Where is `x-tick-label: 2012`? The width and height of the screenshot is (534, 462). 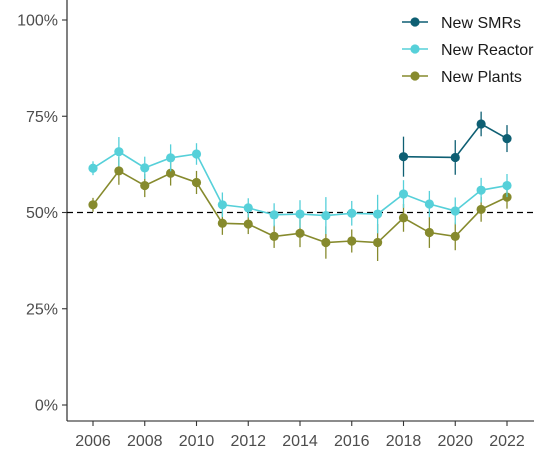 x-tick-label: 2012 is located at coordinates (248, 441).